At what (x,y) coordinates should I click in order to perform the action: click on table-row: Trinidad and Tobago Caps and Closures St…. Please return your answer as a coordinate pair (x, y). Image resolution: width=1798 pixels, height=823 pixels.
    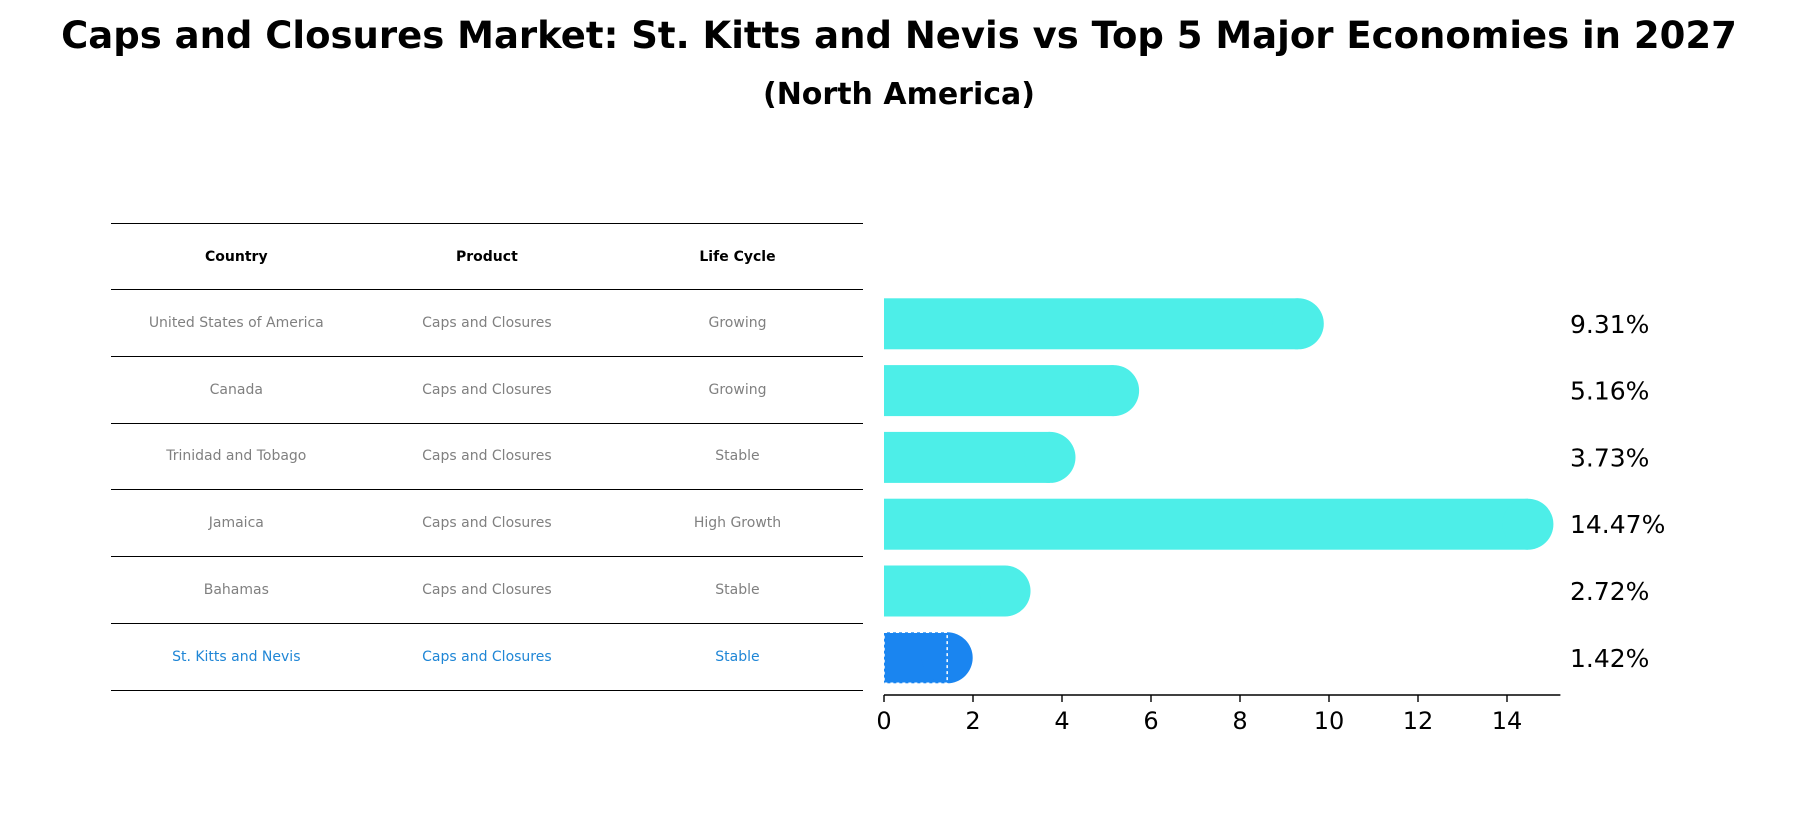
    Looking at the image, I should click on (487, 457).